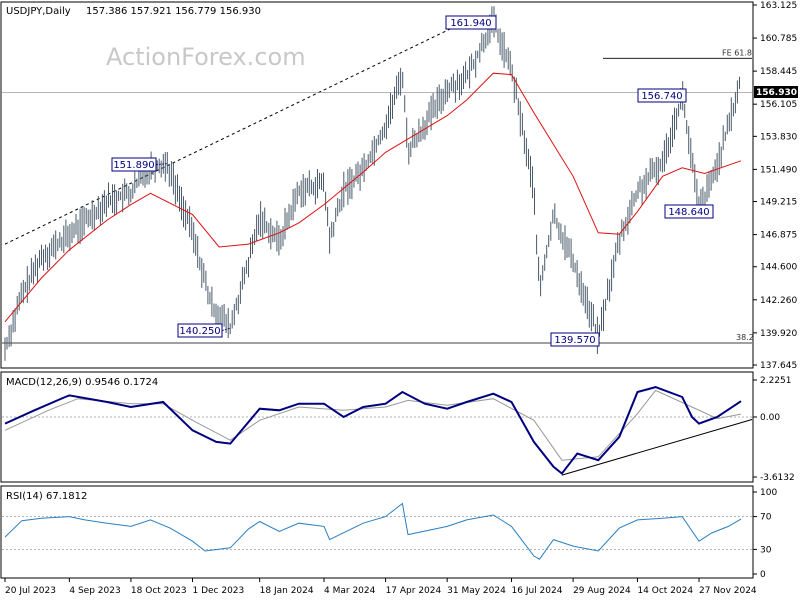 The height and width of the screenshot is (600, 800). I want to click on macd-layer, so click(377, 431).